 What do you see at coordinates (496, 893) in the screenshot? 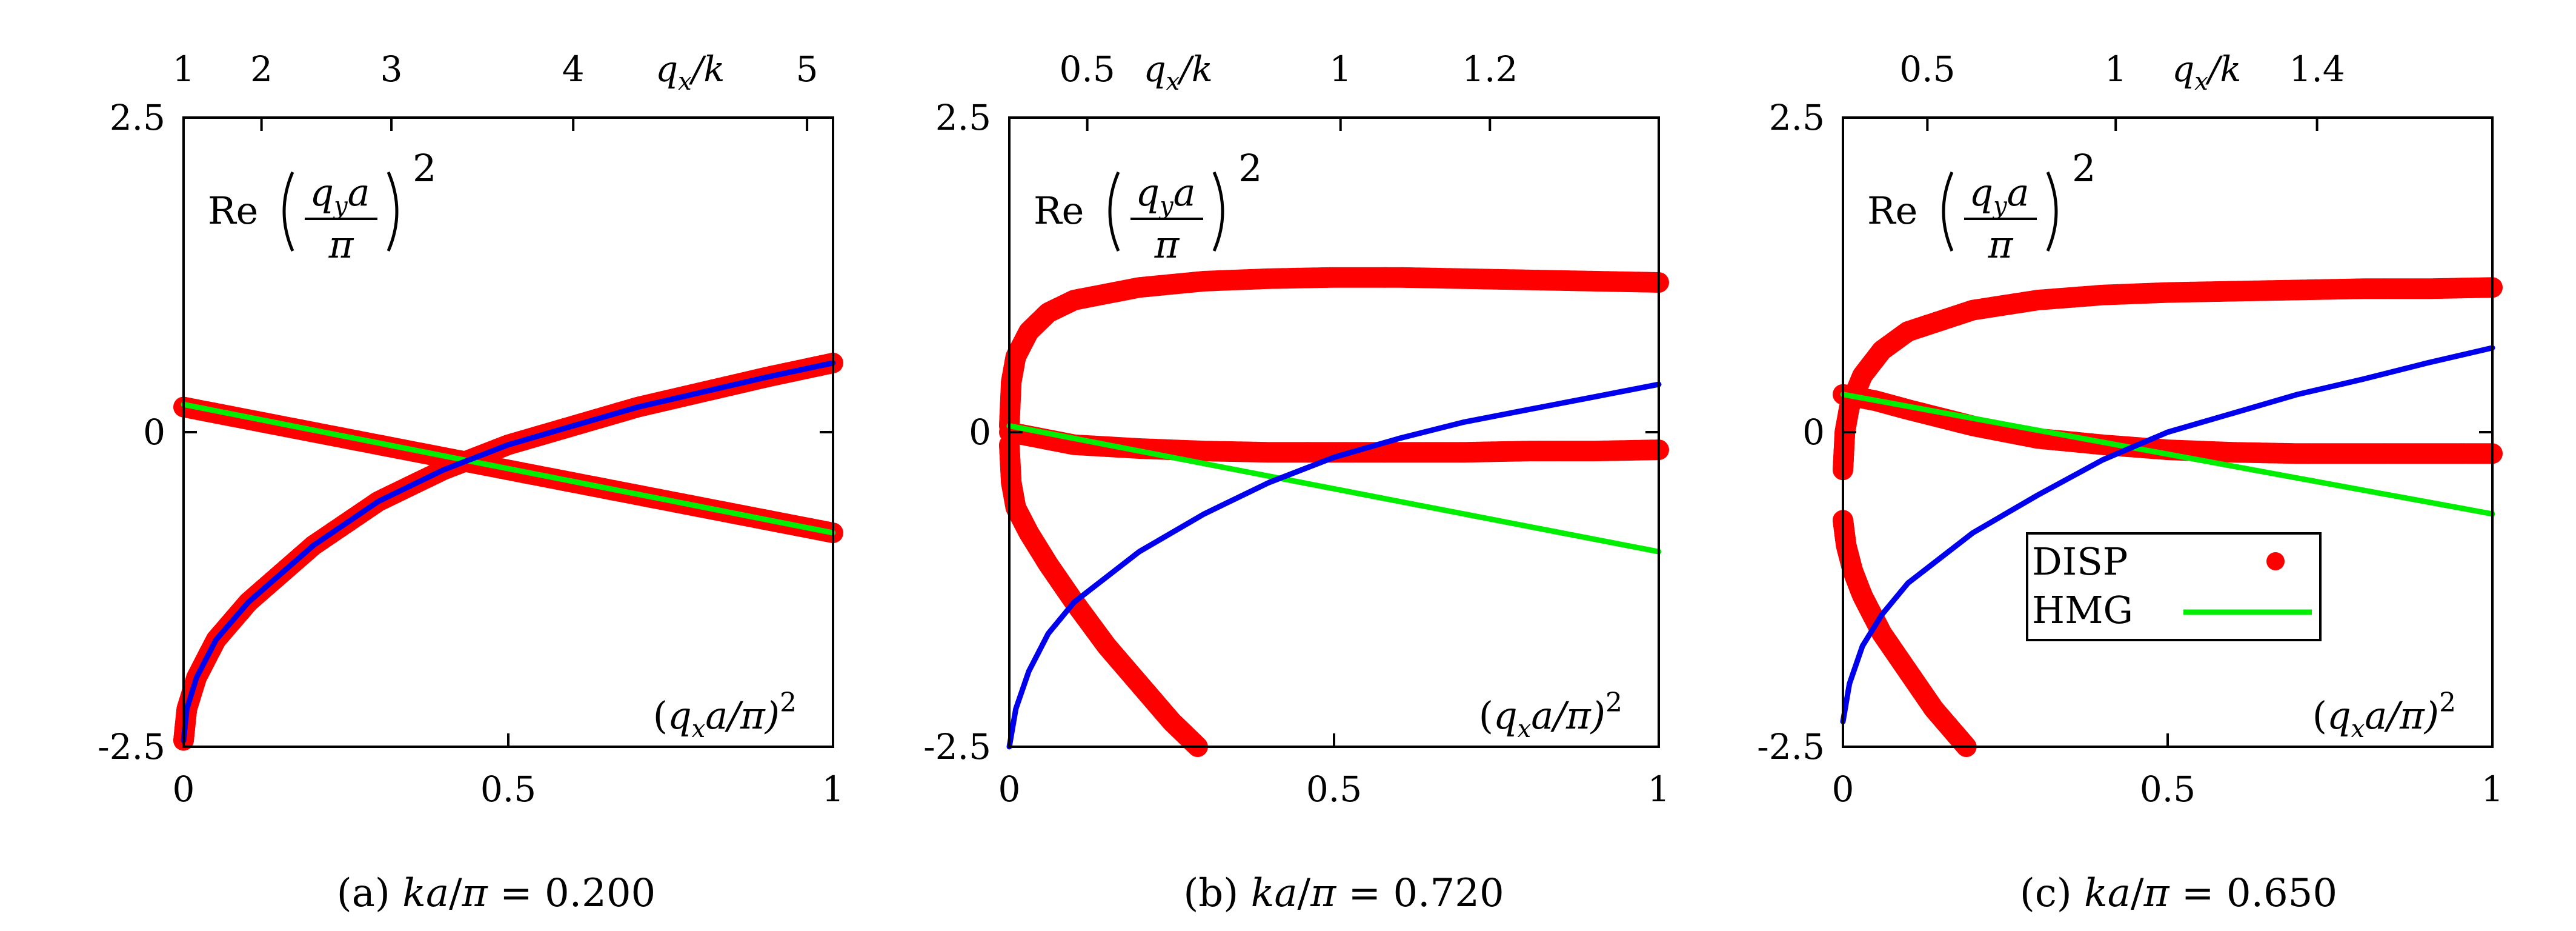
I see `caption: (a) ka/π = 0.200` at bounding box center [496, 893].